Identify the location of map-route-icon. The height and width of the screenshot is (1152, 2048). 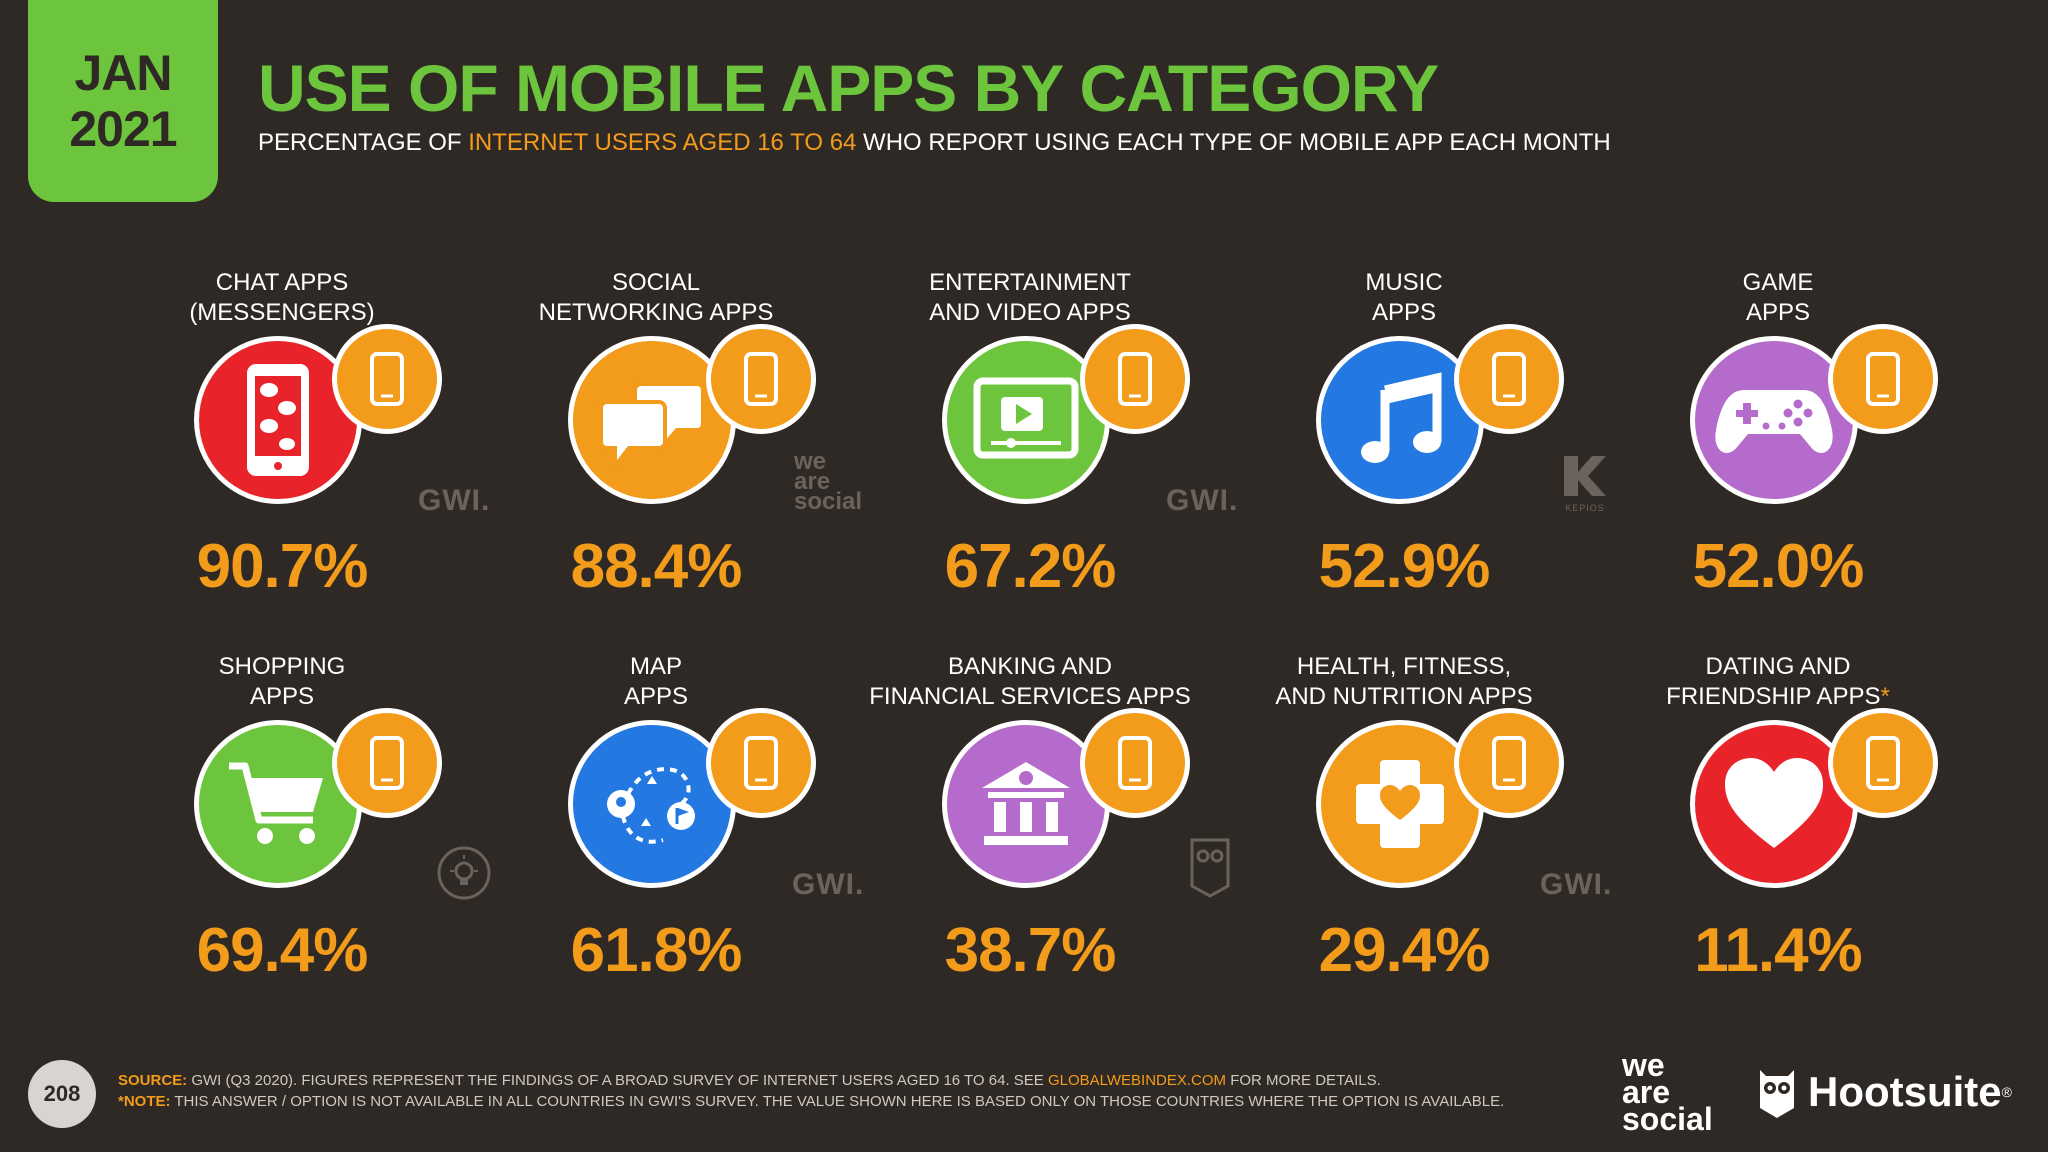
(651, 805).